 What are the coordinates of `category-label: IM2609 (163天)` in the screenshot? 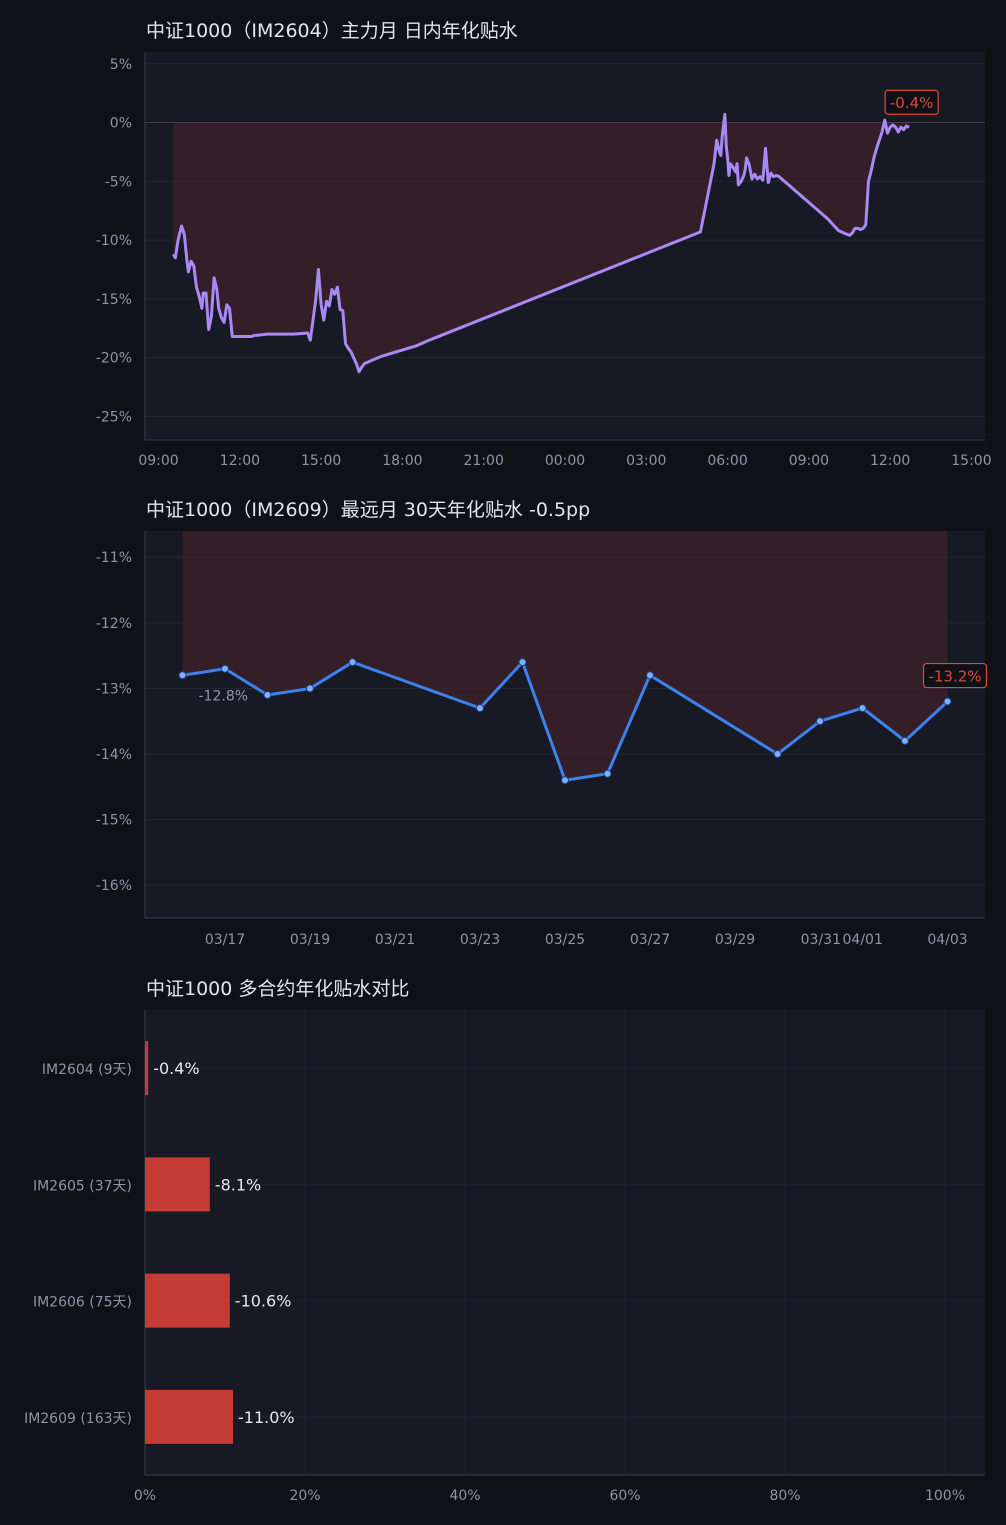 It's located at (78, 1419).